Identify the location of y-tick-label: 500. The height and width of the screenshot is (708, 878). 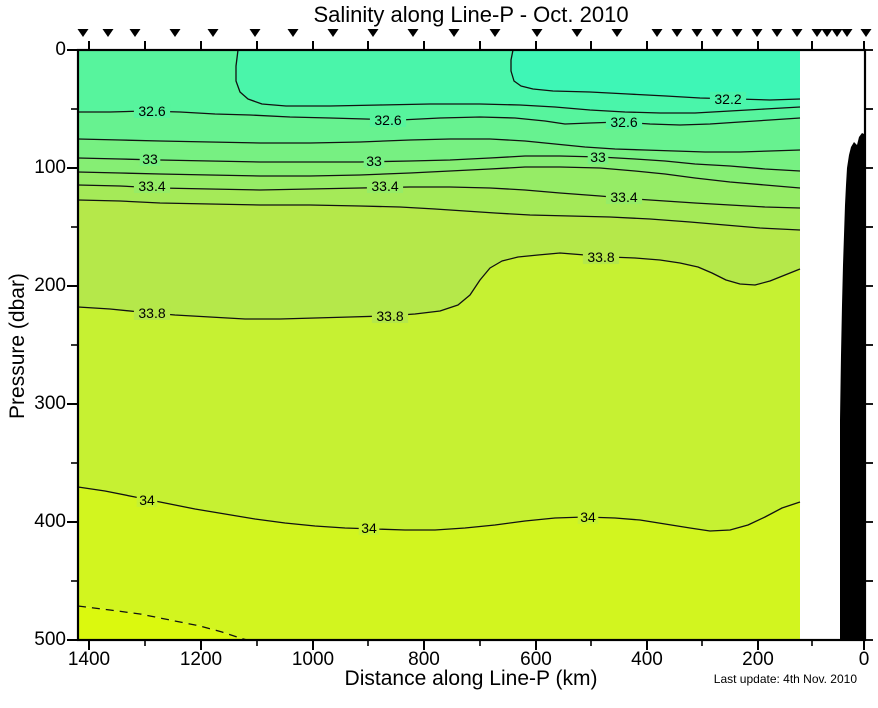
(50, 639).